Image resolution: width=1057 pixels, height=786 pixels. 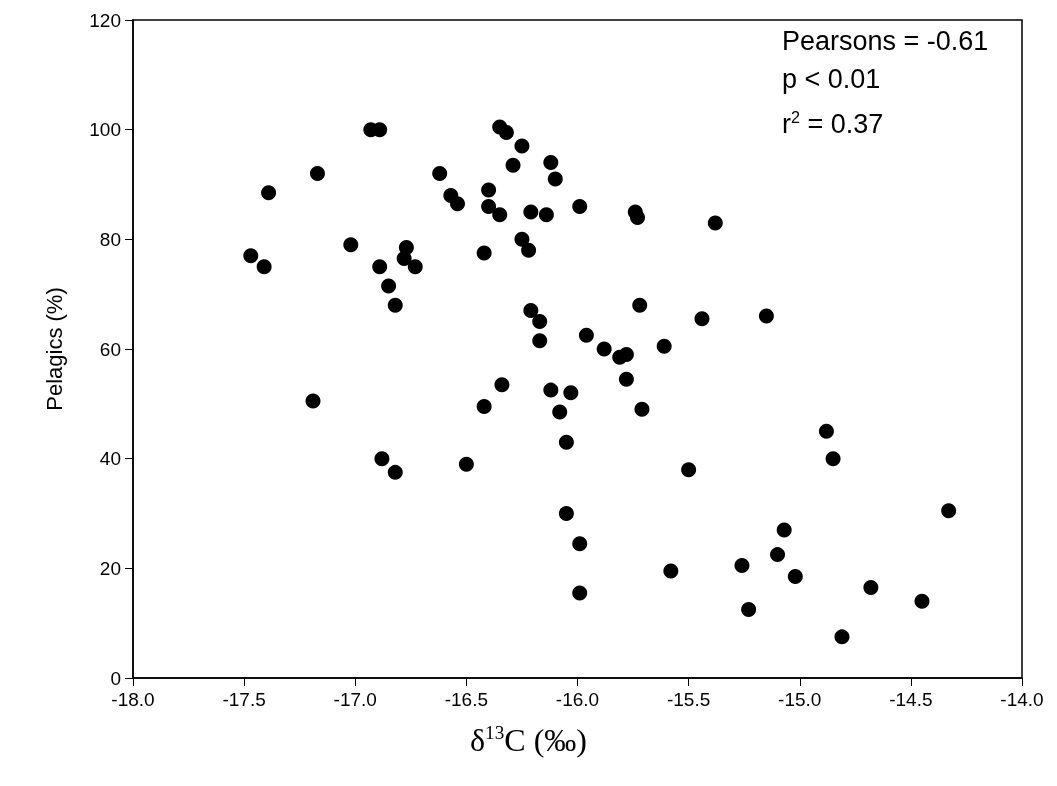 What do you see at coordinates (577, 699) in the screenshot?
I see `x-tick-label: -16.0` at bounding box center [577, 699].